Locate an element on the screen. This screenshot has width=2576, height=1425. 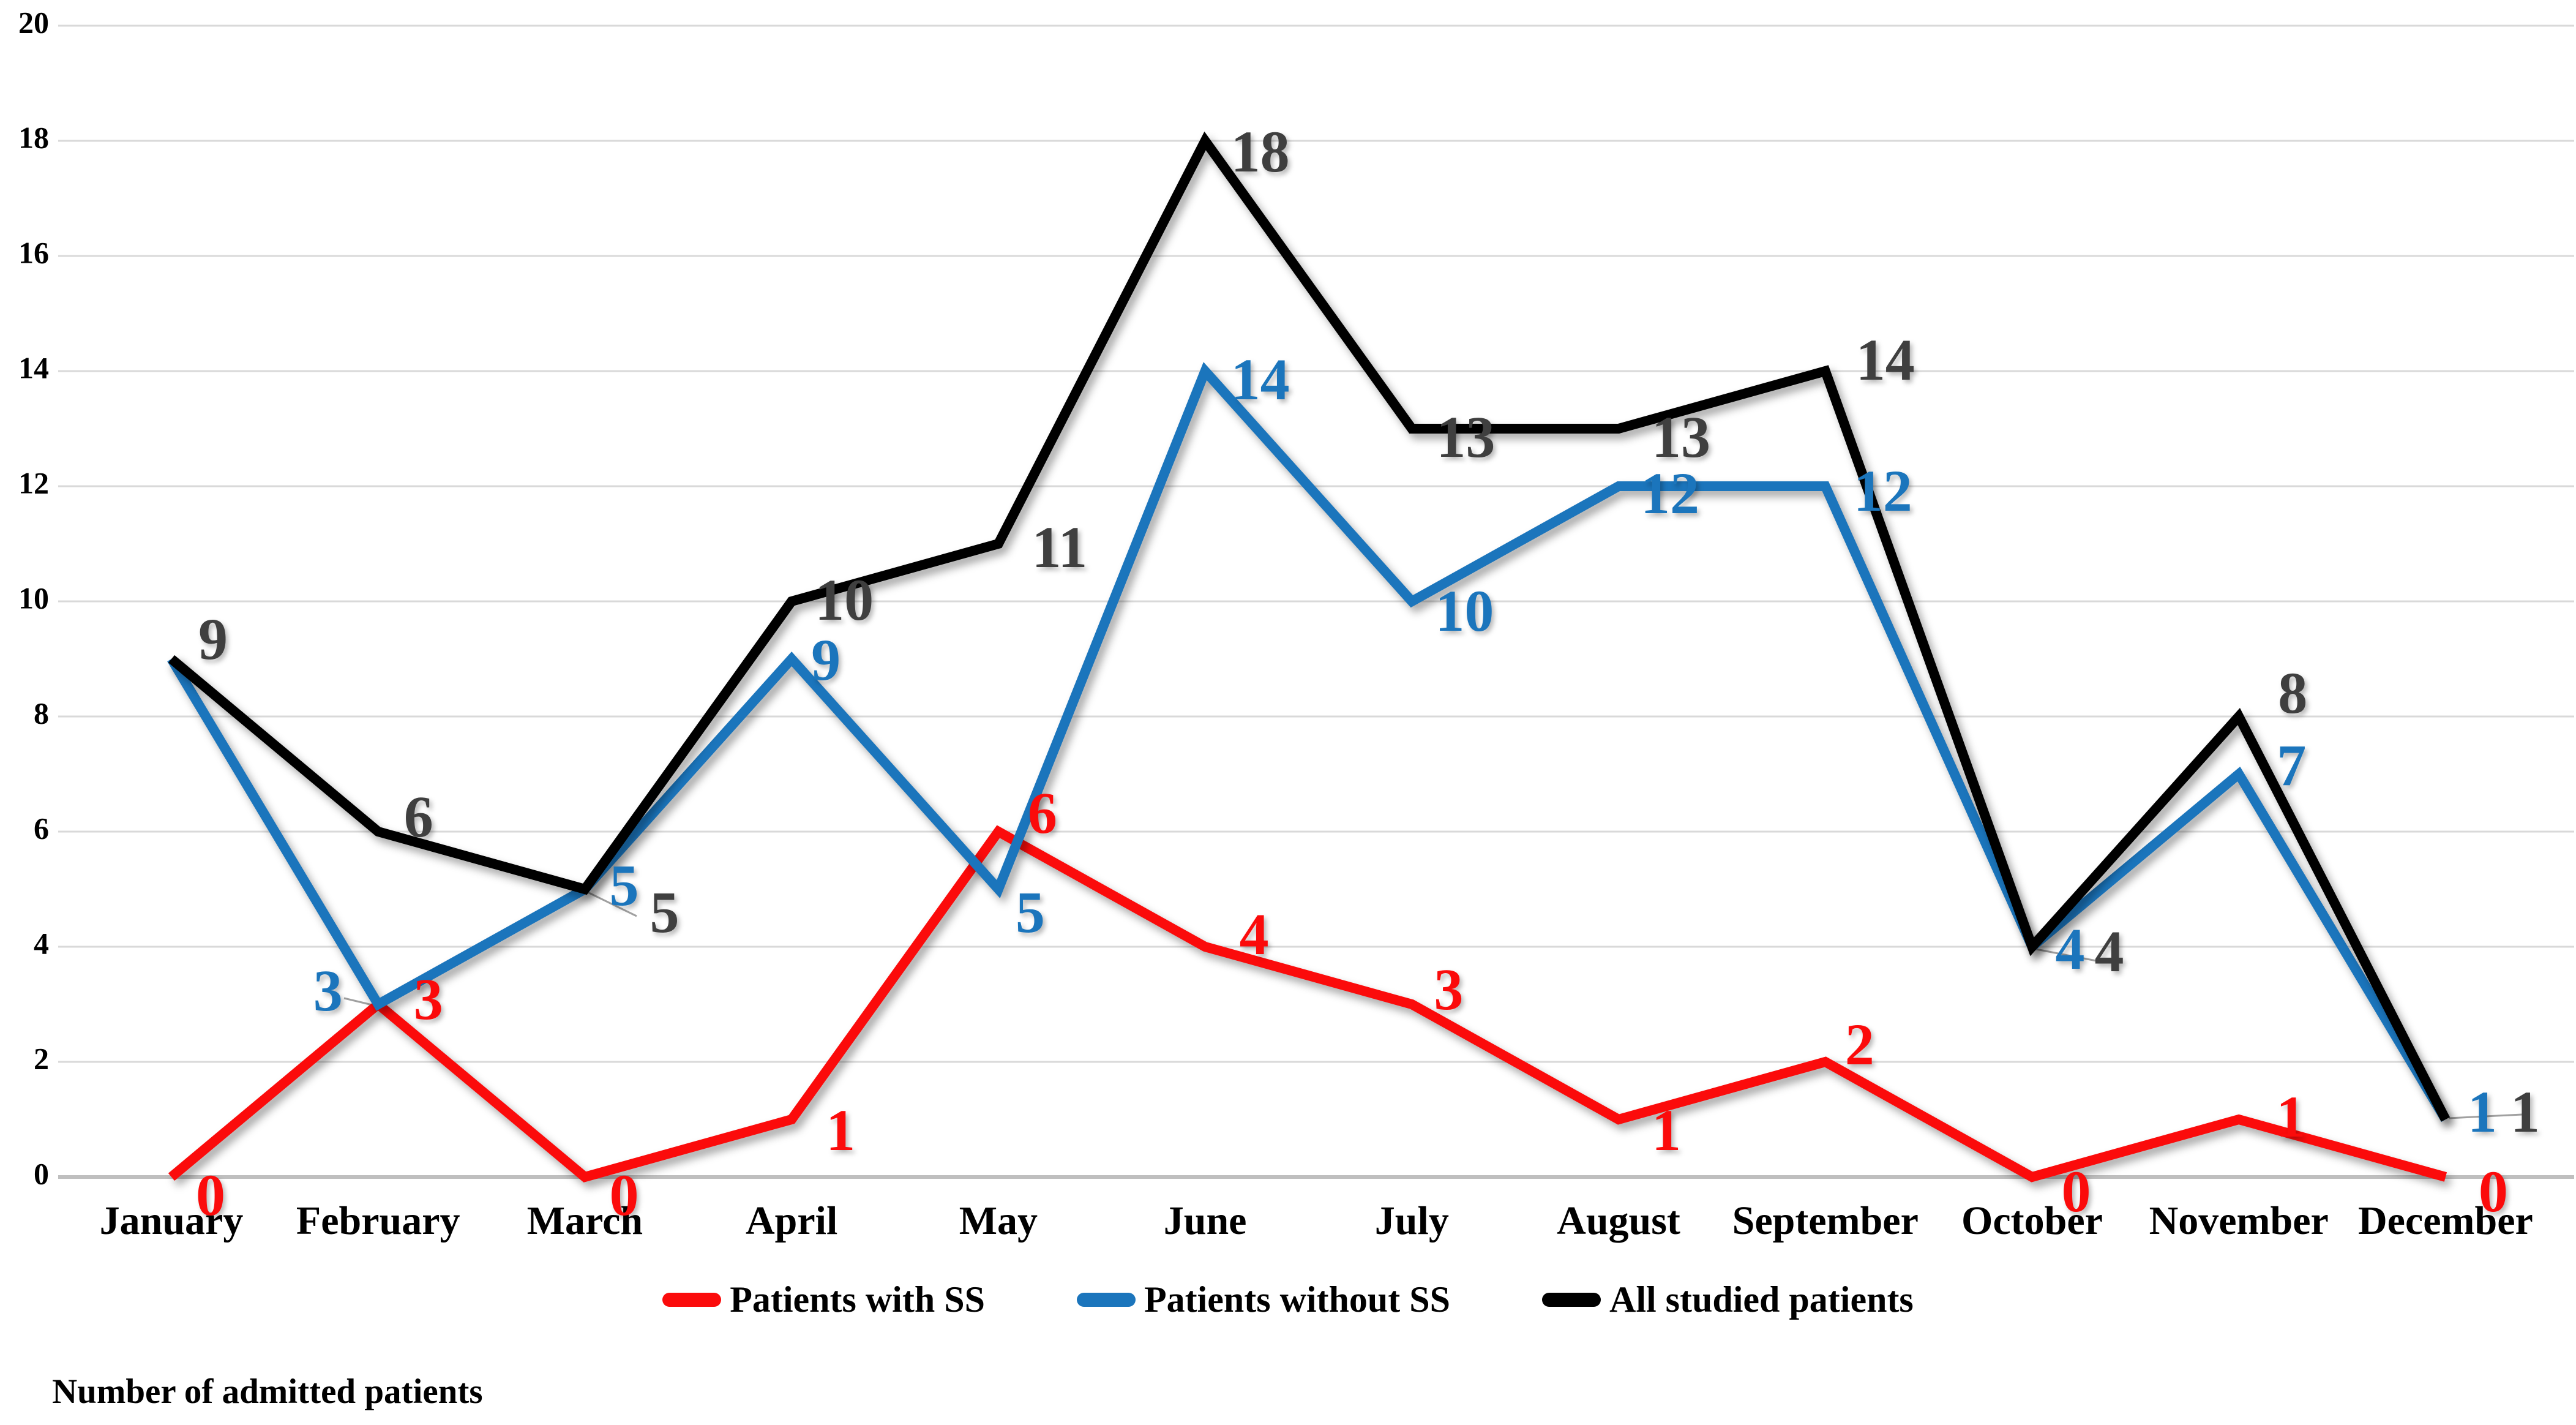
data-label-all-studied-patients: 11 is located at coordinates (1060, 547).